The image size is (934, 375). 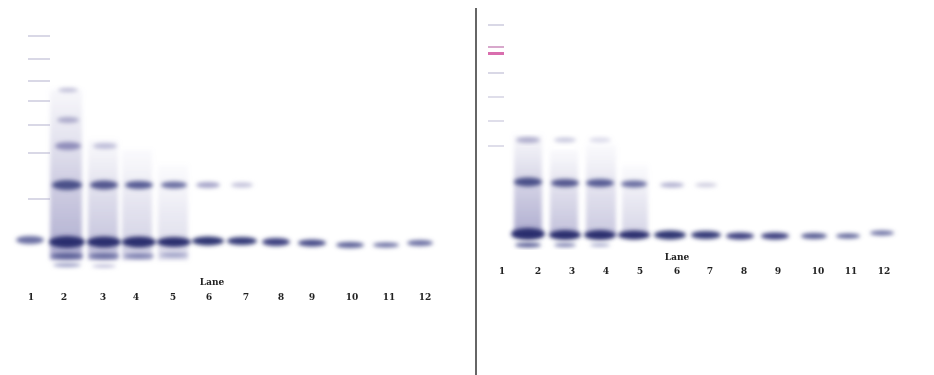 What do you see at coordinates (851, 272) in the screenshot?
I see `right-lane-number: 11` at bounding box center [851, 272].